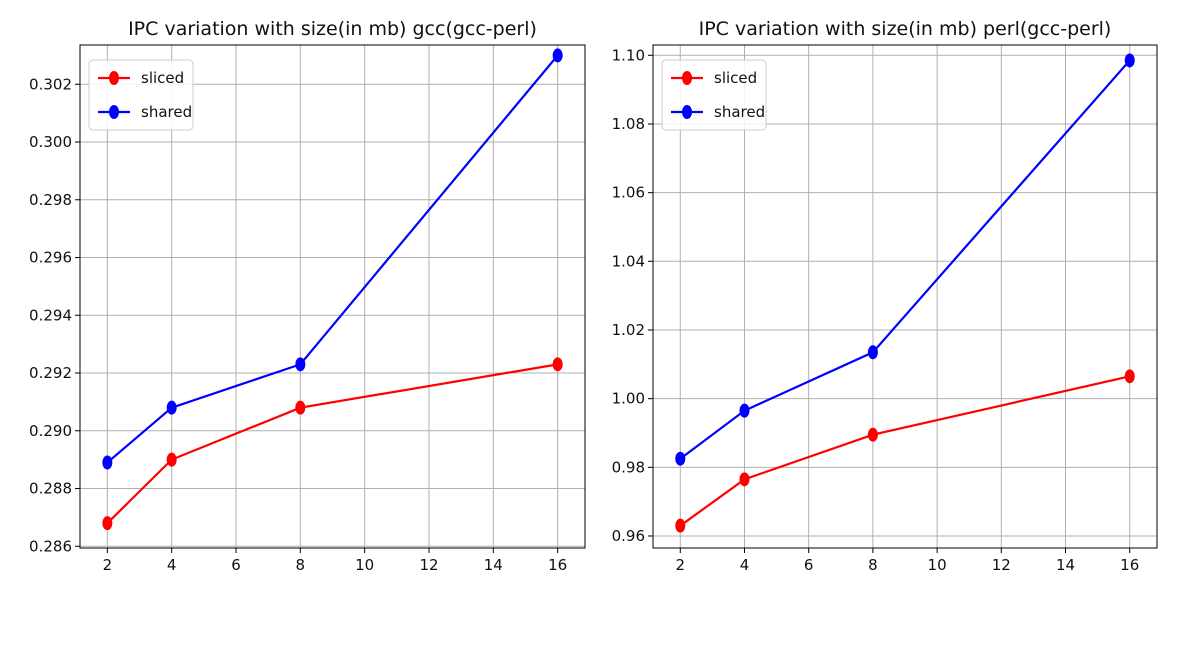  What do you see at coordinates (628, 399) in the screenshot?
I see `y-tick-label: 1.00` at bounding box center [628, 399].